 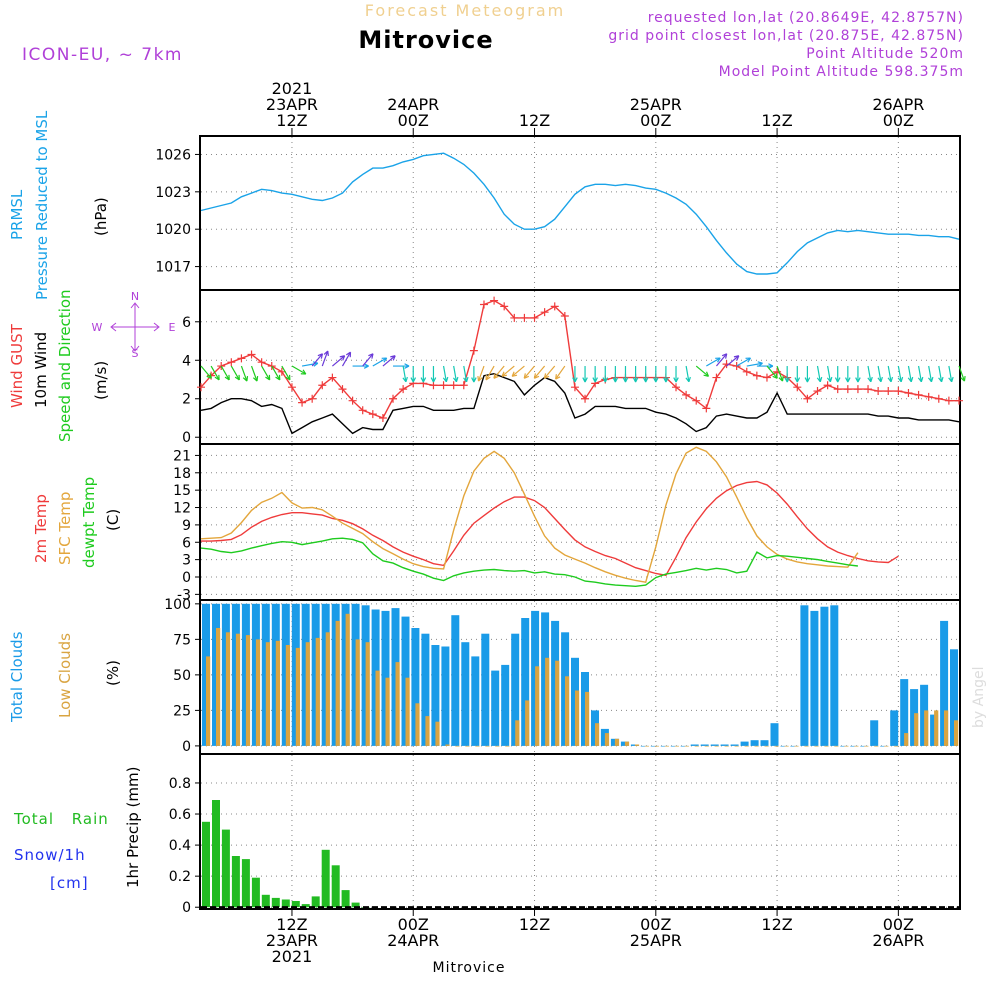 I want to click on temp-2m-label: 2m Temp, so click(x=41, y=528).